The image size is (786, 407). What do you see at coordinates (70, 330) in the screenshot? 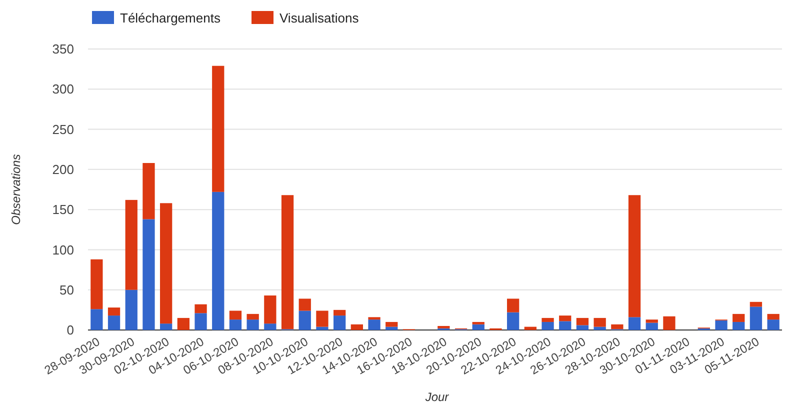
I see `y-tick-label: 0` at bounding box center [70, 330].